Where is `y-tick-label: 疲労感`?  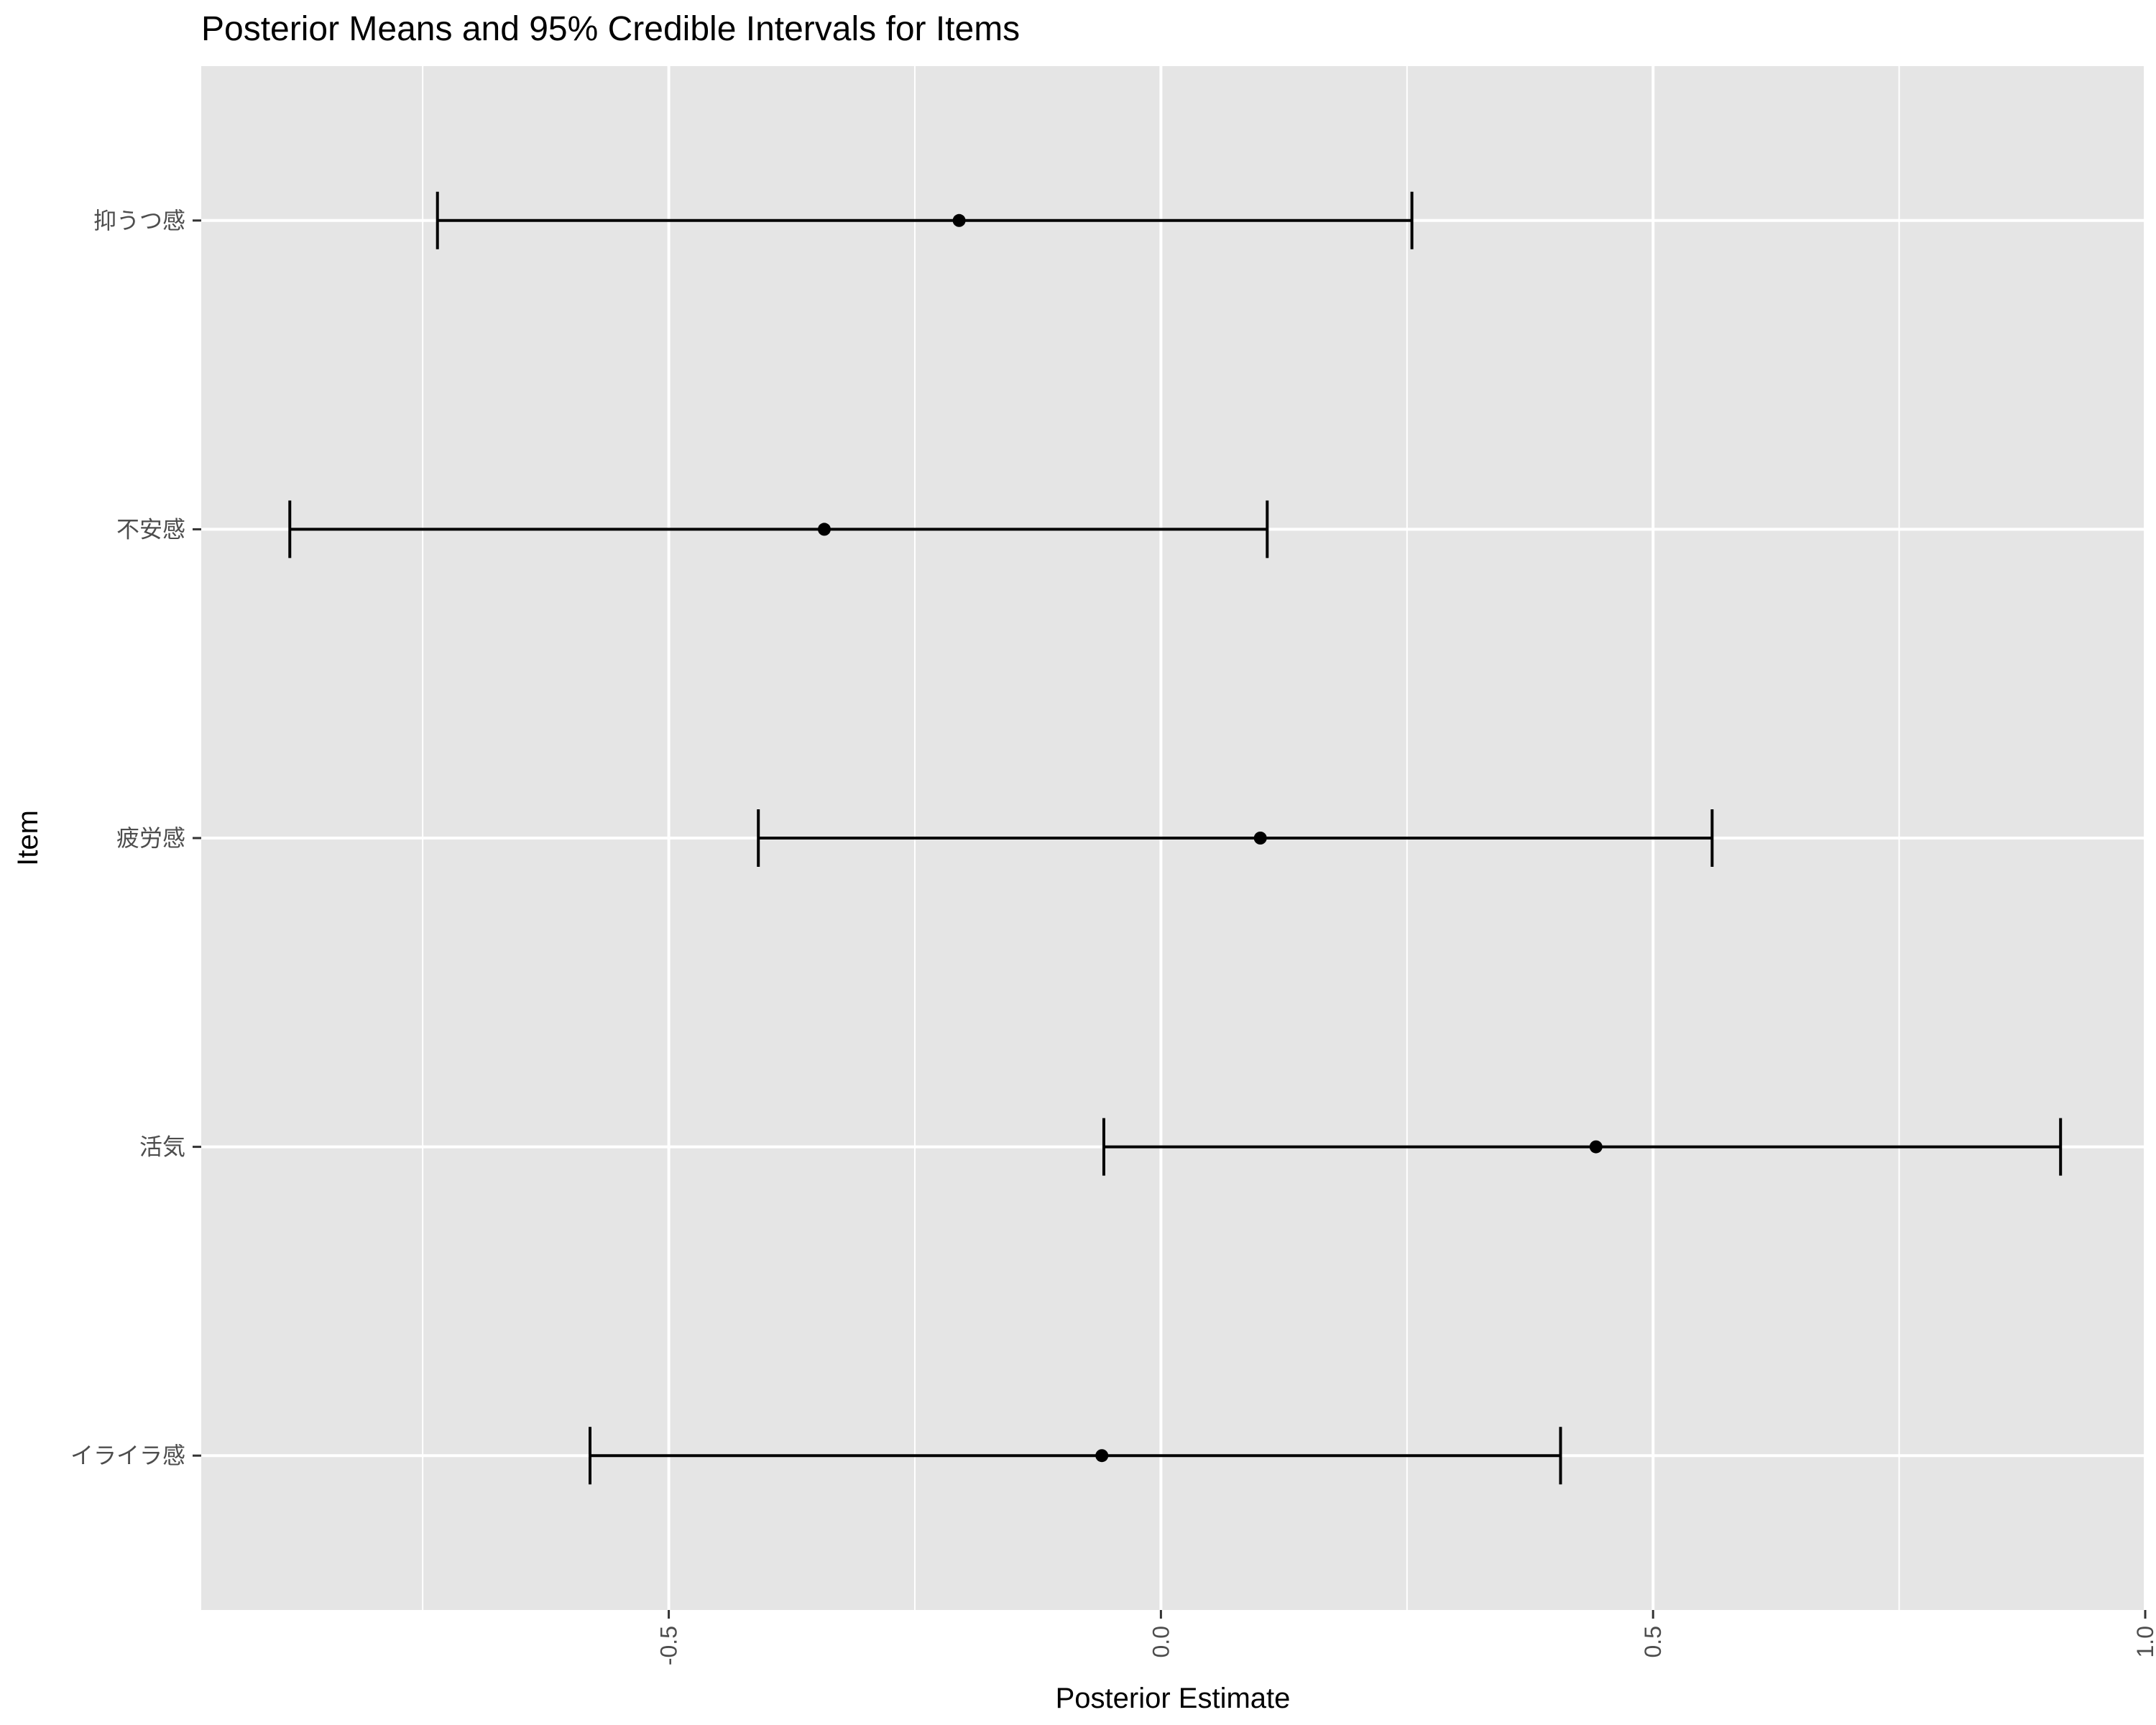
y-tick-label: 疲労感 is located at coordinates (150, 838).